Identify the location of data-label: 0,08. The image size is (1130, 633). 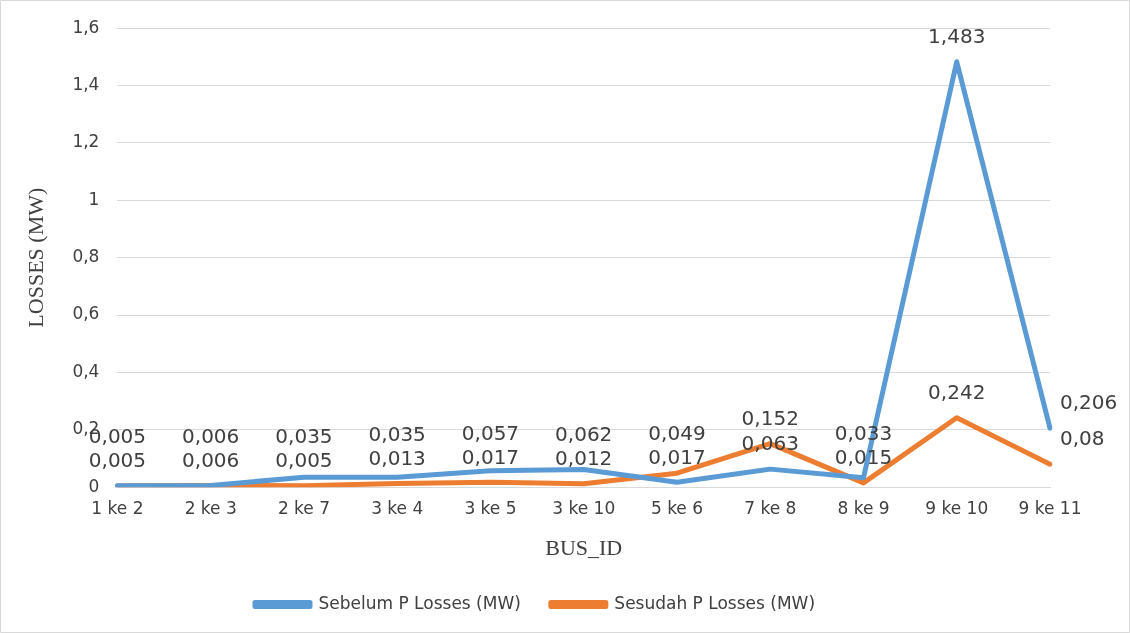
(1082, 438).